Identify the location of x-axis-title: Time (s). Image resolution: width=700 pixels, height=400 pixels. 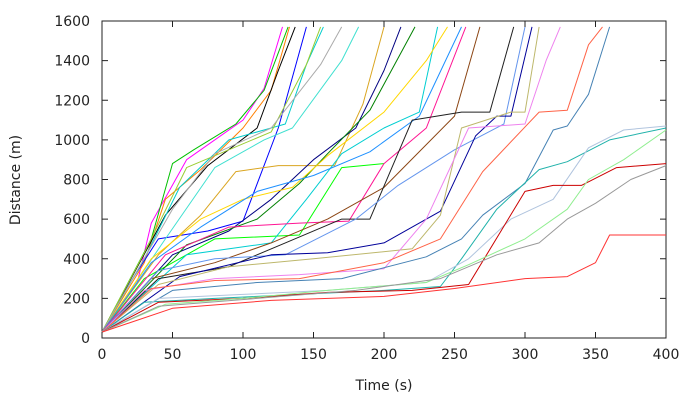
(384, 386).